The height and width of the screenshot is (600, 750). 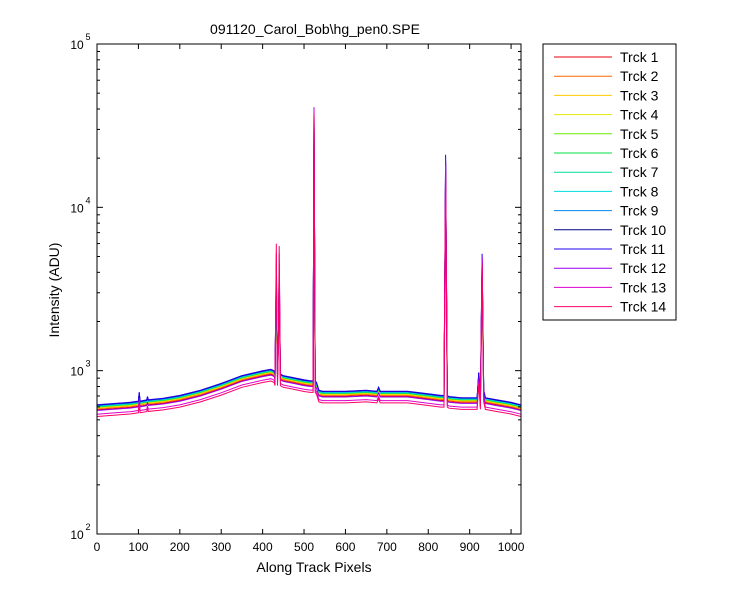 What do you see at coordinates (304, 547) in the screenshot?
I see `x-tick-label: 500` at bounding box center [304, 547].